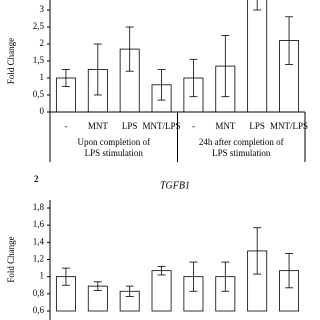 The height and width of the screenshot is (320, 320). What do you see at coordinates (42, 43) in the screenshot?
I see `y-tick-label: 2` at bounding box center [42, 43].